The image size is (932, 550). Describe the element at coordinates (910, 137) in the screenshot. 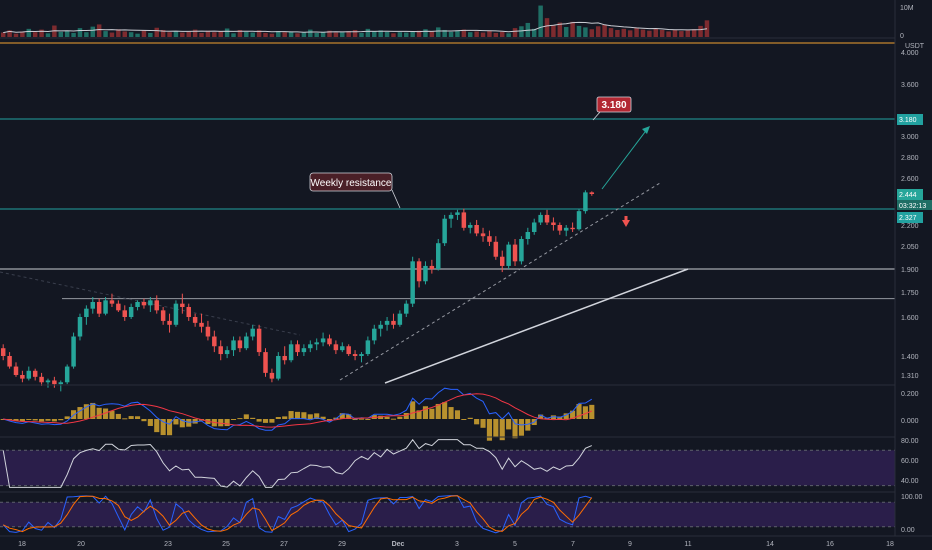

I see `price-tick-label: 3.000` at that location.